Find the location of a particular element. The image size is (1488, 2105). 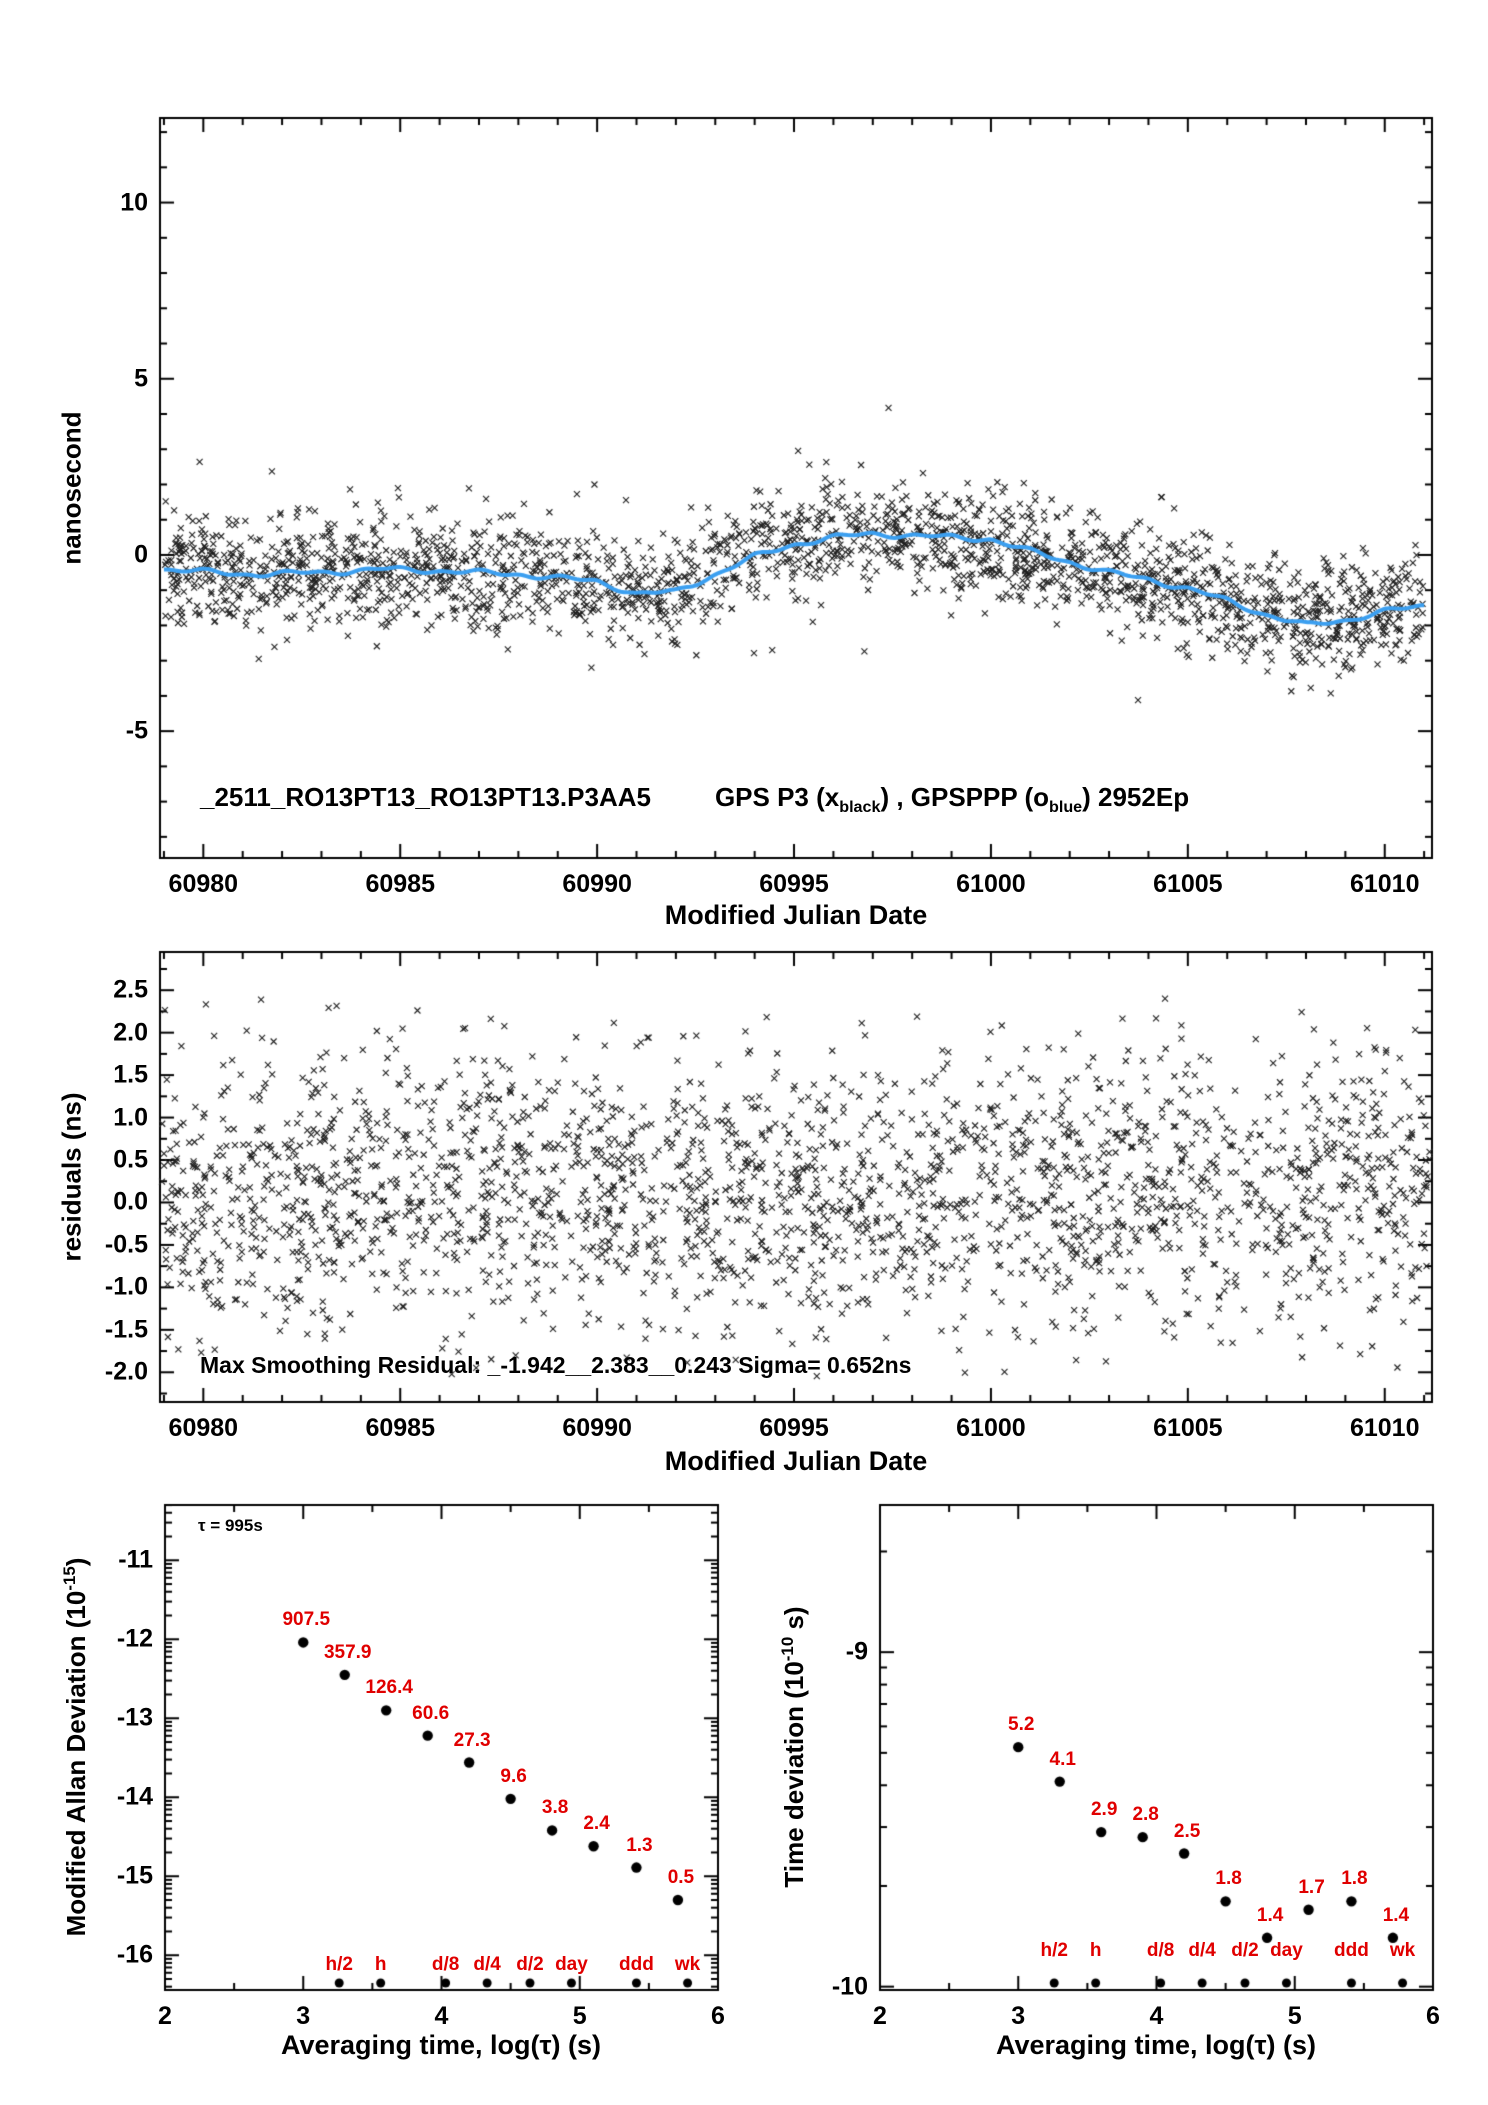

legend-part-b: ) , GPSPPP (o is located at coordinates (964, 797).